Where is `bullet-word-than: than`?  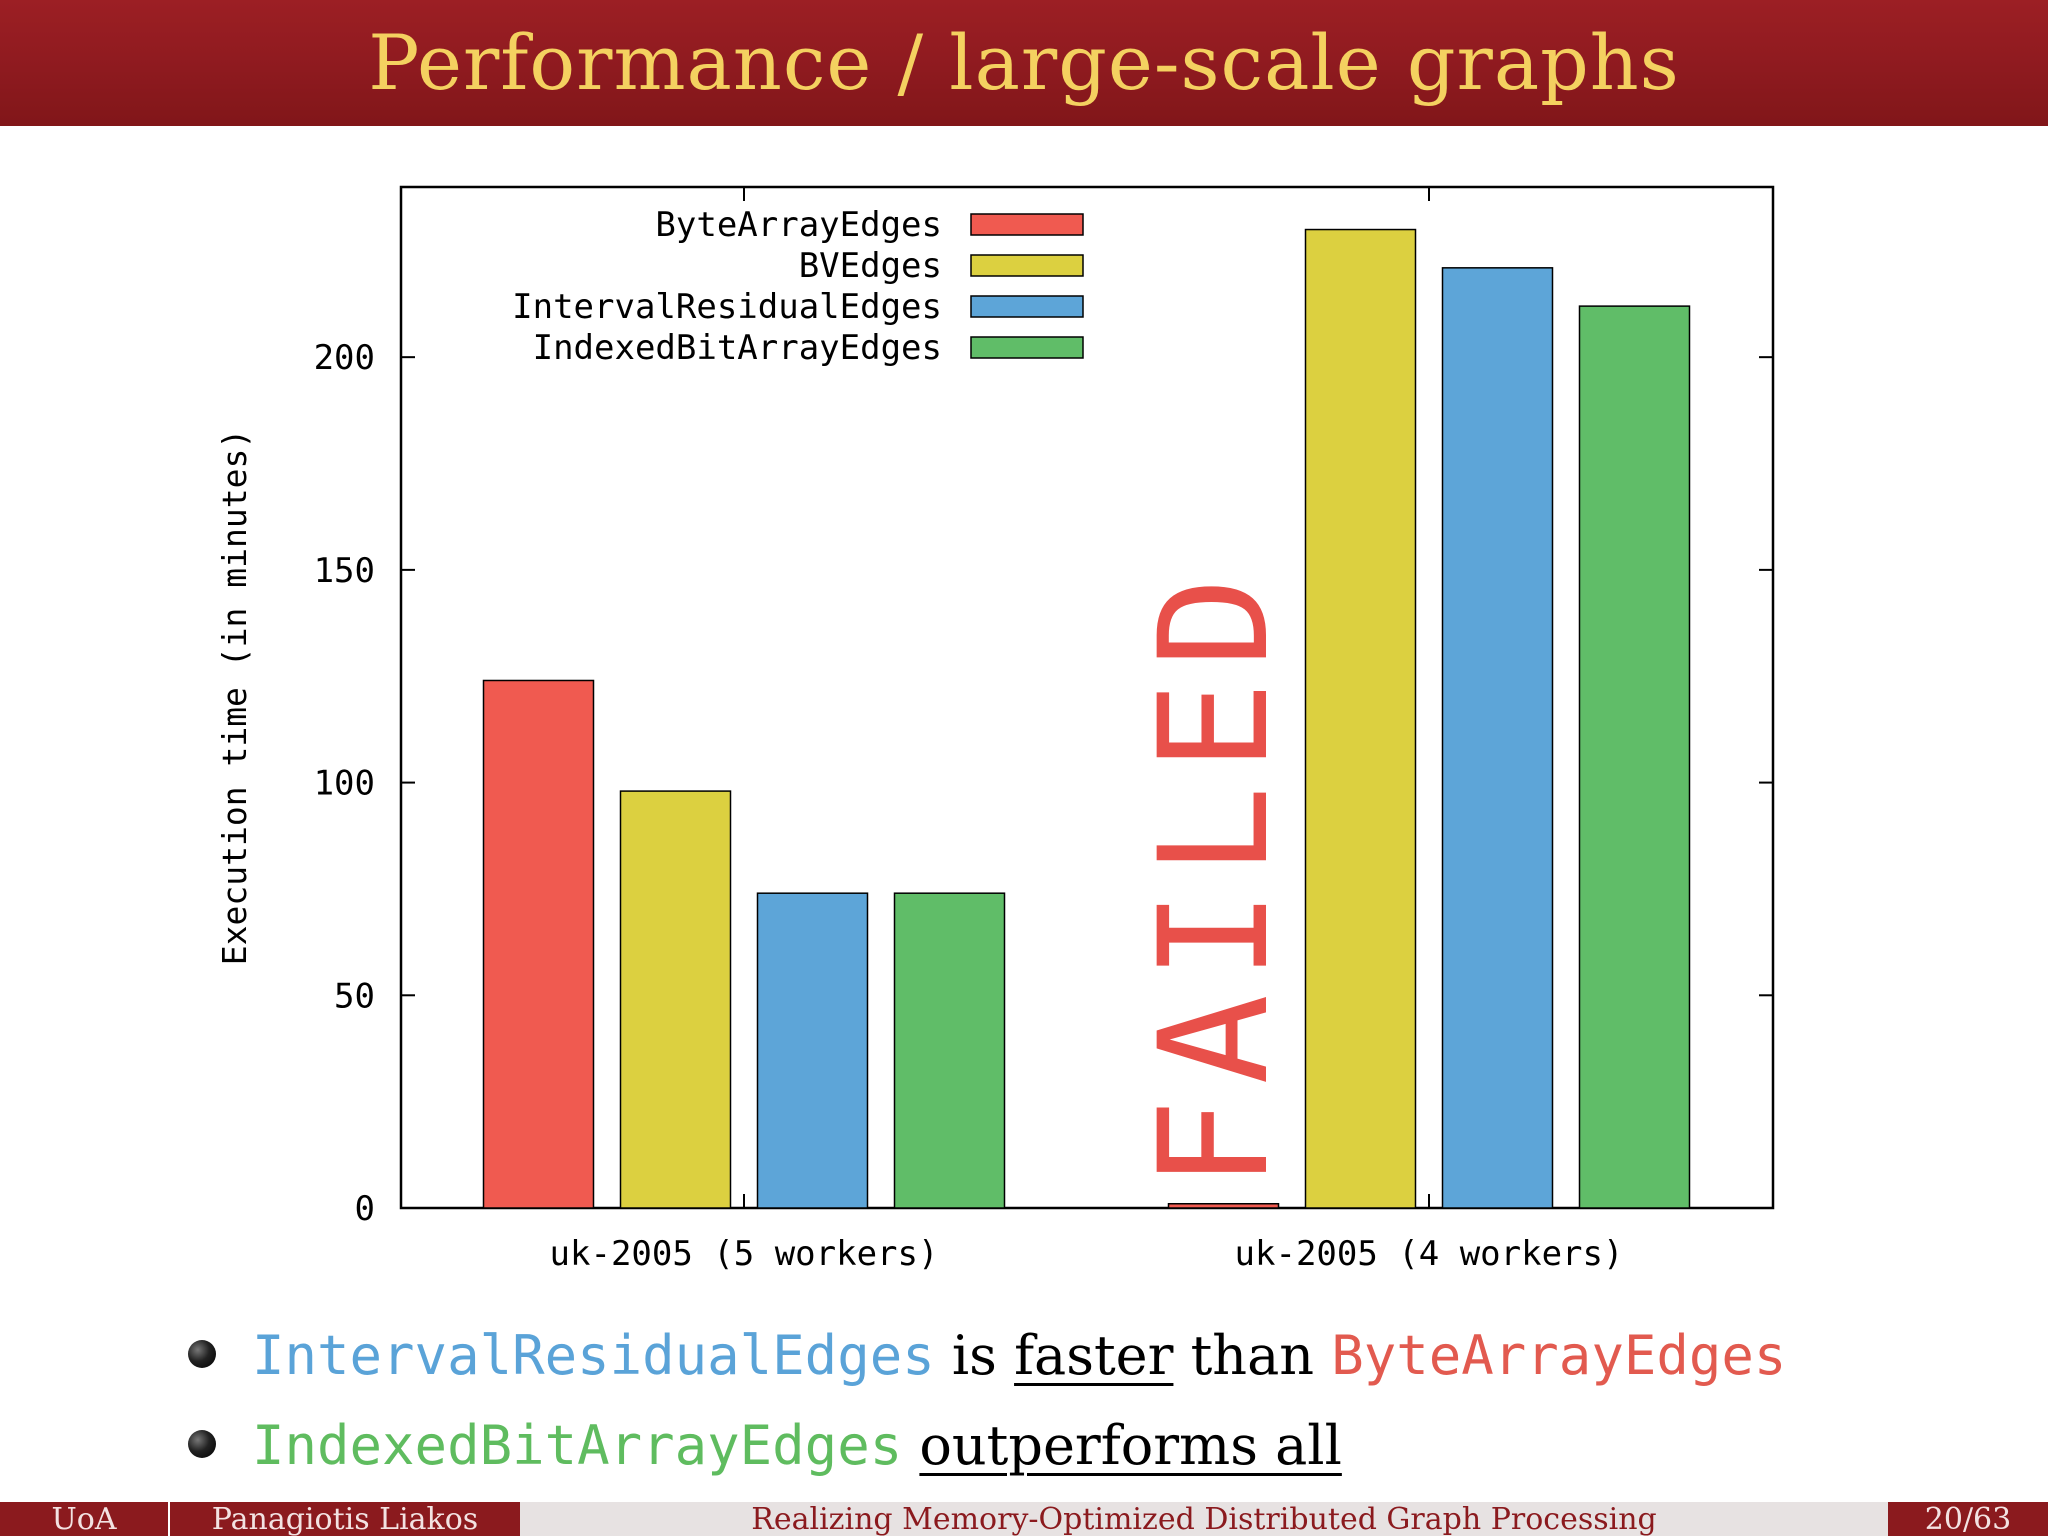
bullet-word-than: than is located at coordinates (1252, 1355).